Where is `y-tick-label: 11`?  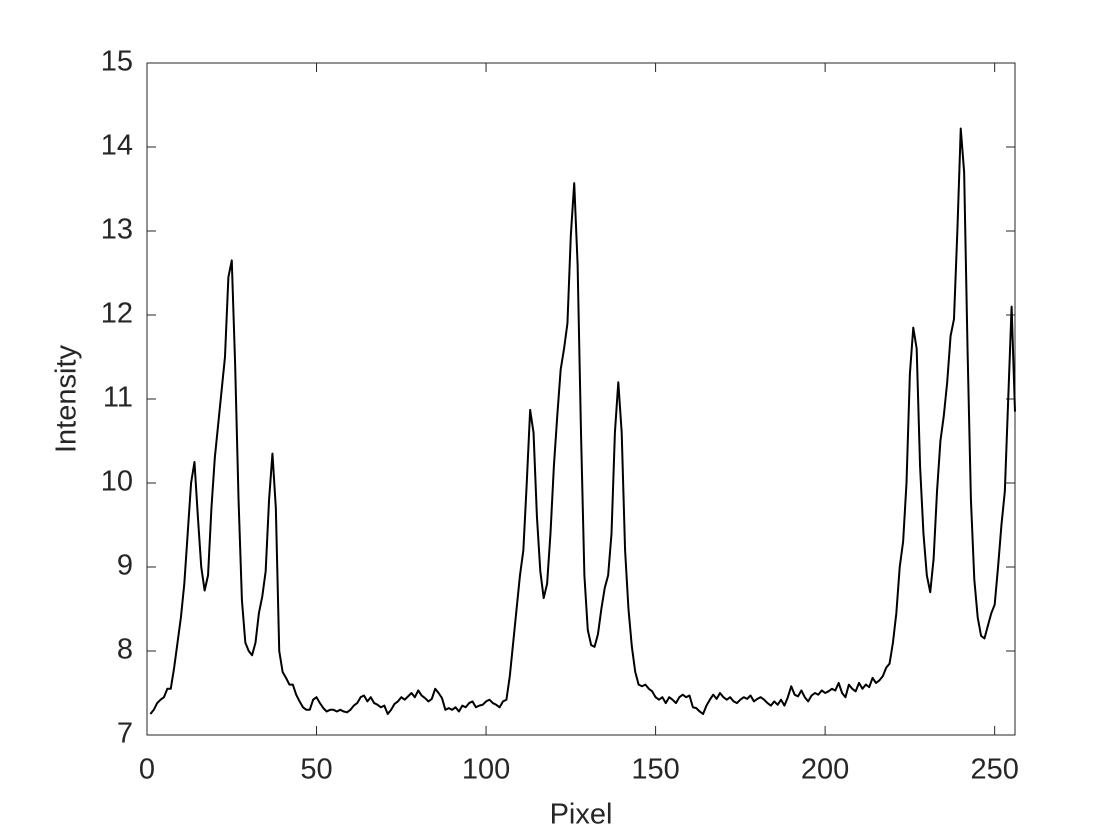
y-tick-label: 11 is located at coordinates (118, 398).